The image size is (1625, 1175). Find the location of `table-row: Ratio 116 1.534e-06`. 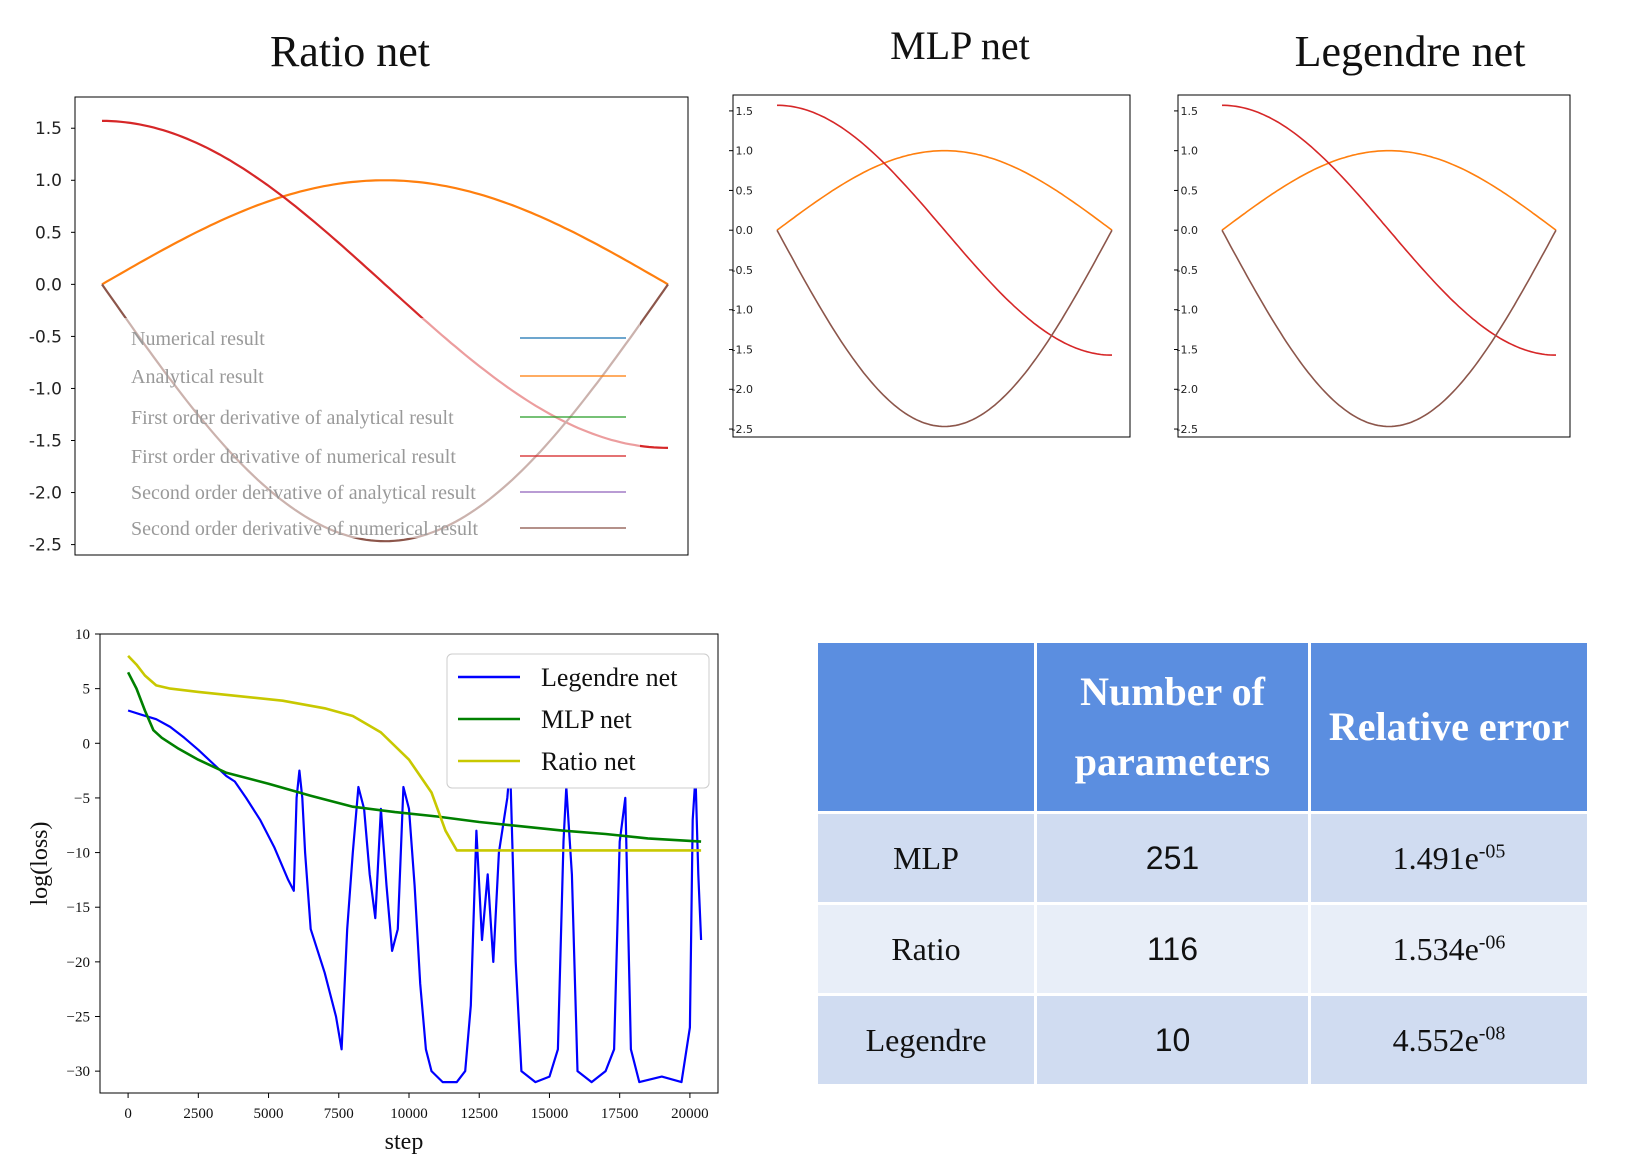

table-row: Ratio 116 1.534e-06 is located at coordinates (1202, 949).